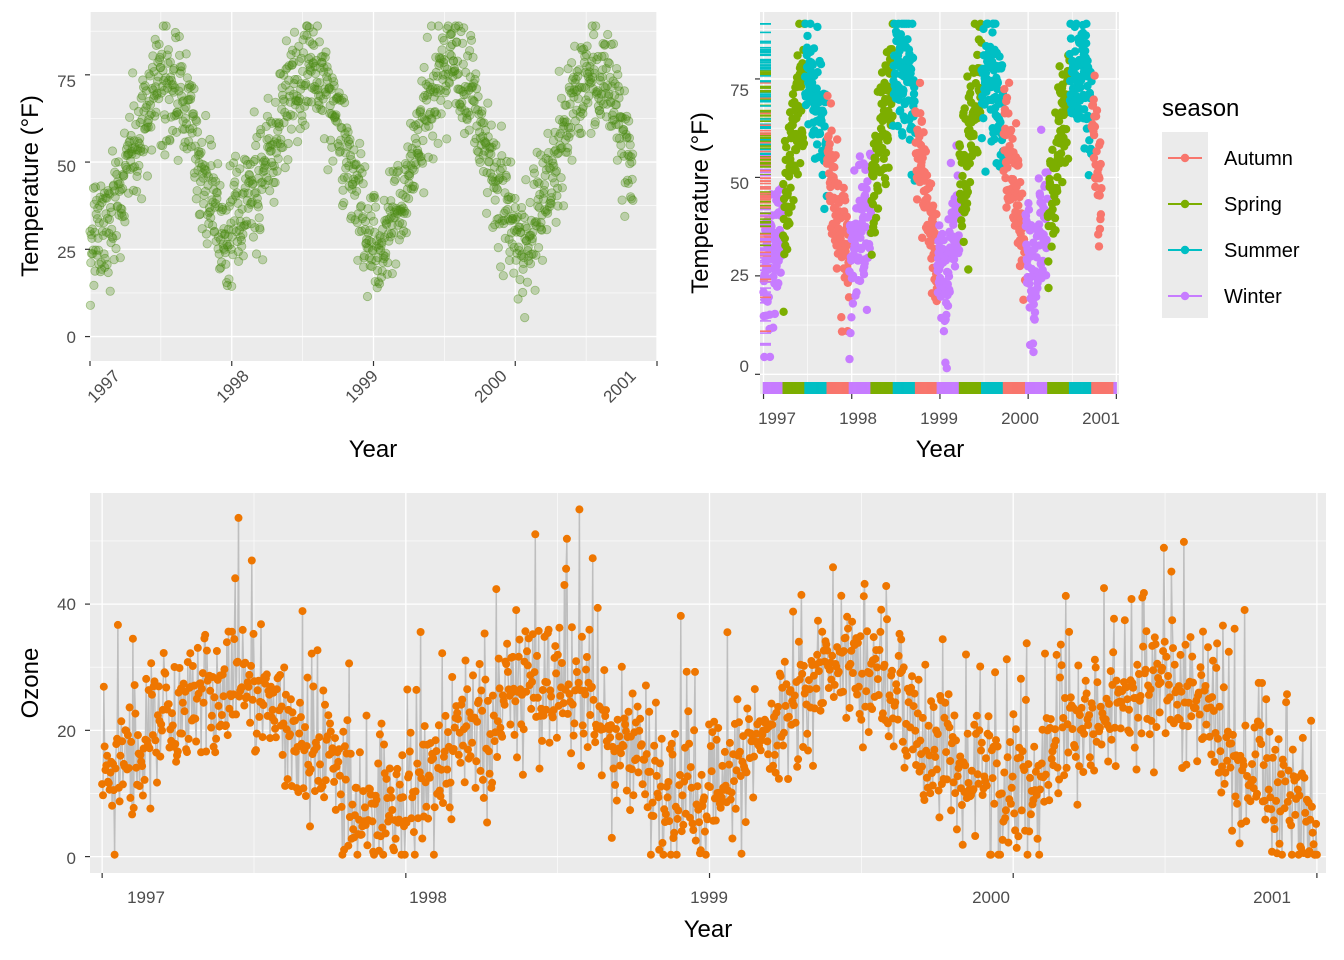 The image size is (1344, 960). I want to click on x-tick-label: 1997, so click(104, 386).